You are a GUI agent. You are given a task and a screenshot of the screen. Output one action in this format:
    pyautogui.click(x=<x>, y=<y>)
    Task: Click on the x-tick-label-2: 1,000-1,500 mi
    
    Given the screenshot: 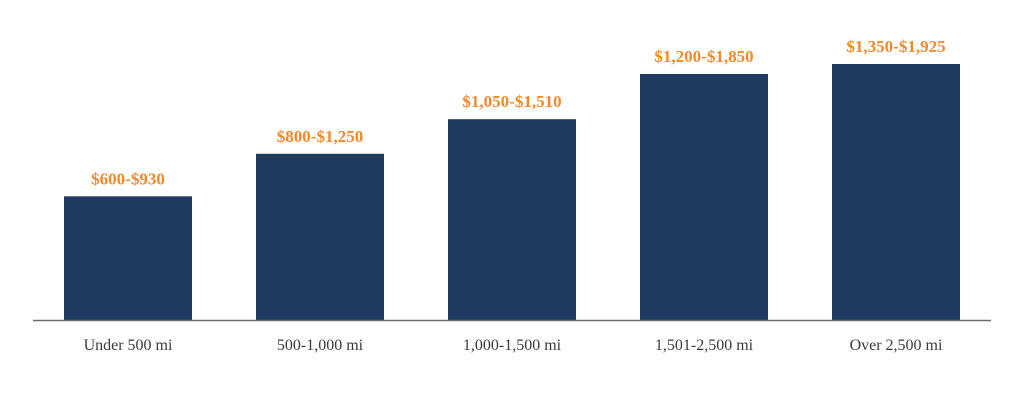 What is the action you would take?
    pyautogui.click(x=512, y=345)
    